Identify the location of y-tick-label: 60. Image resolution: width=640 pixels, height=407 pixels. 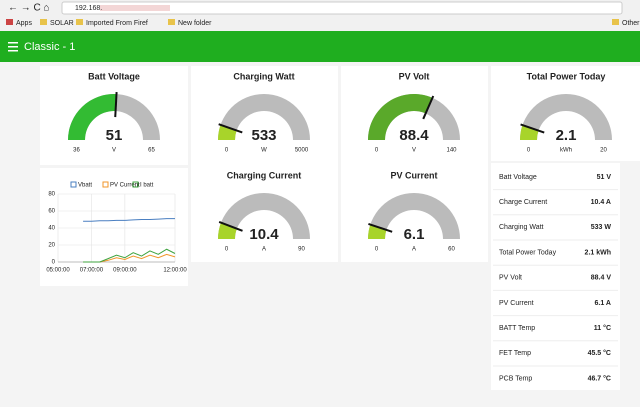
(51, 212).